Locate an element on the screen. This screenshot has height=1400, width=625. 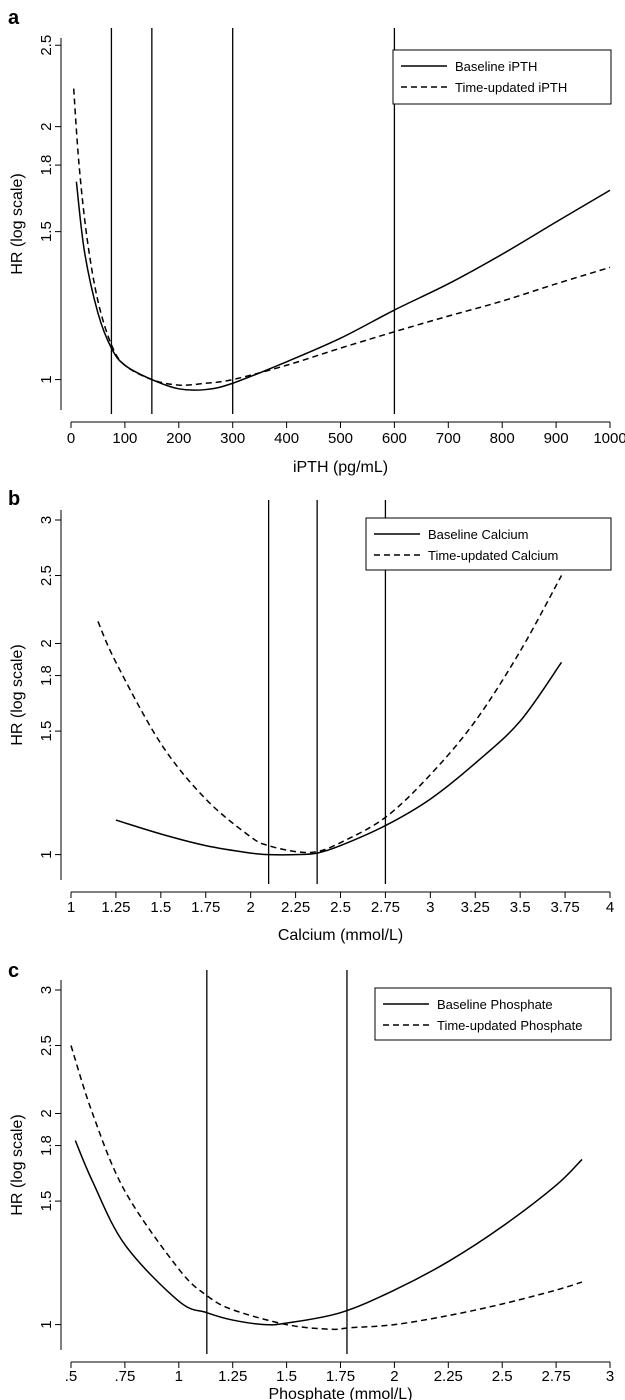
x-tick-label: 500 is located at coordinates (340, 438).